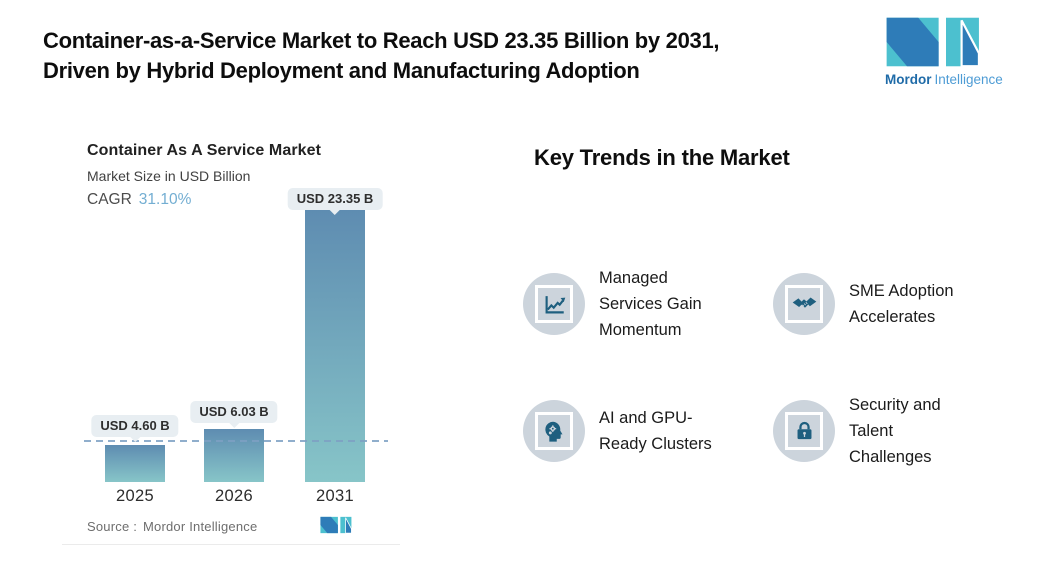 This screenshot has height=584, width=1041. I want to click on trend-line: SME Adoption, so click(901, 291).